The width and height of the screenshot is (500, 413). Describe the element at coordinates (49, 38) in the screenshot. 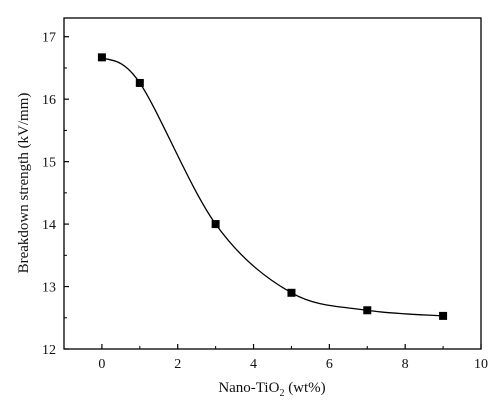

I see `y-tick-label: 17` at that location.